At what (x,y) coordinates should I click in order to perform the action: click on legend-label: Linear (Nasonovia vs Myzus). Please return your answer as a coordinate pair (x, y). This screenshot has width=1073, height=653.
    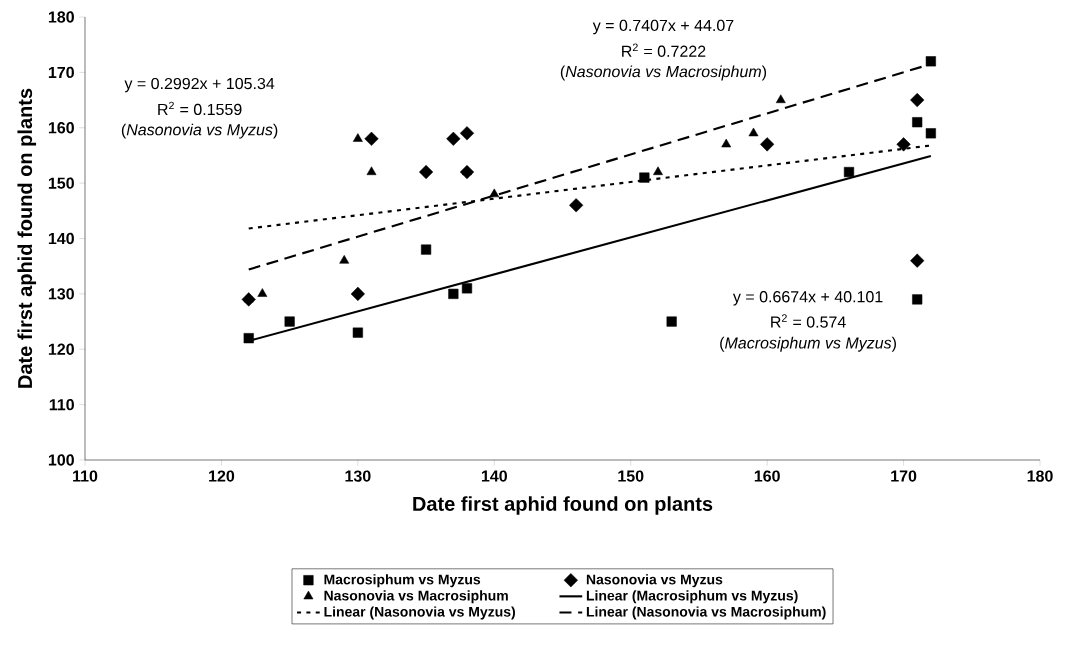
    Looking at the image, I should click on (419, 613).